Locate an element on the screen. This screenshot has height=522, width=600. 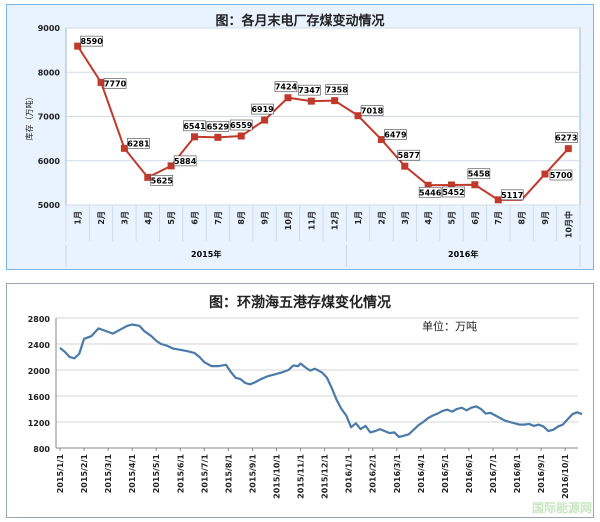
data-label: 5452 is located at coordinates (453, 192).